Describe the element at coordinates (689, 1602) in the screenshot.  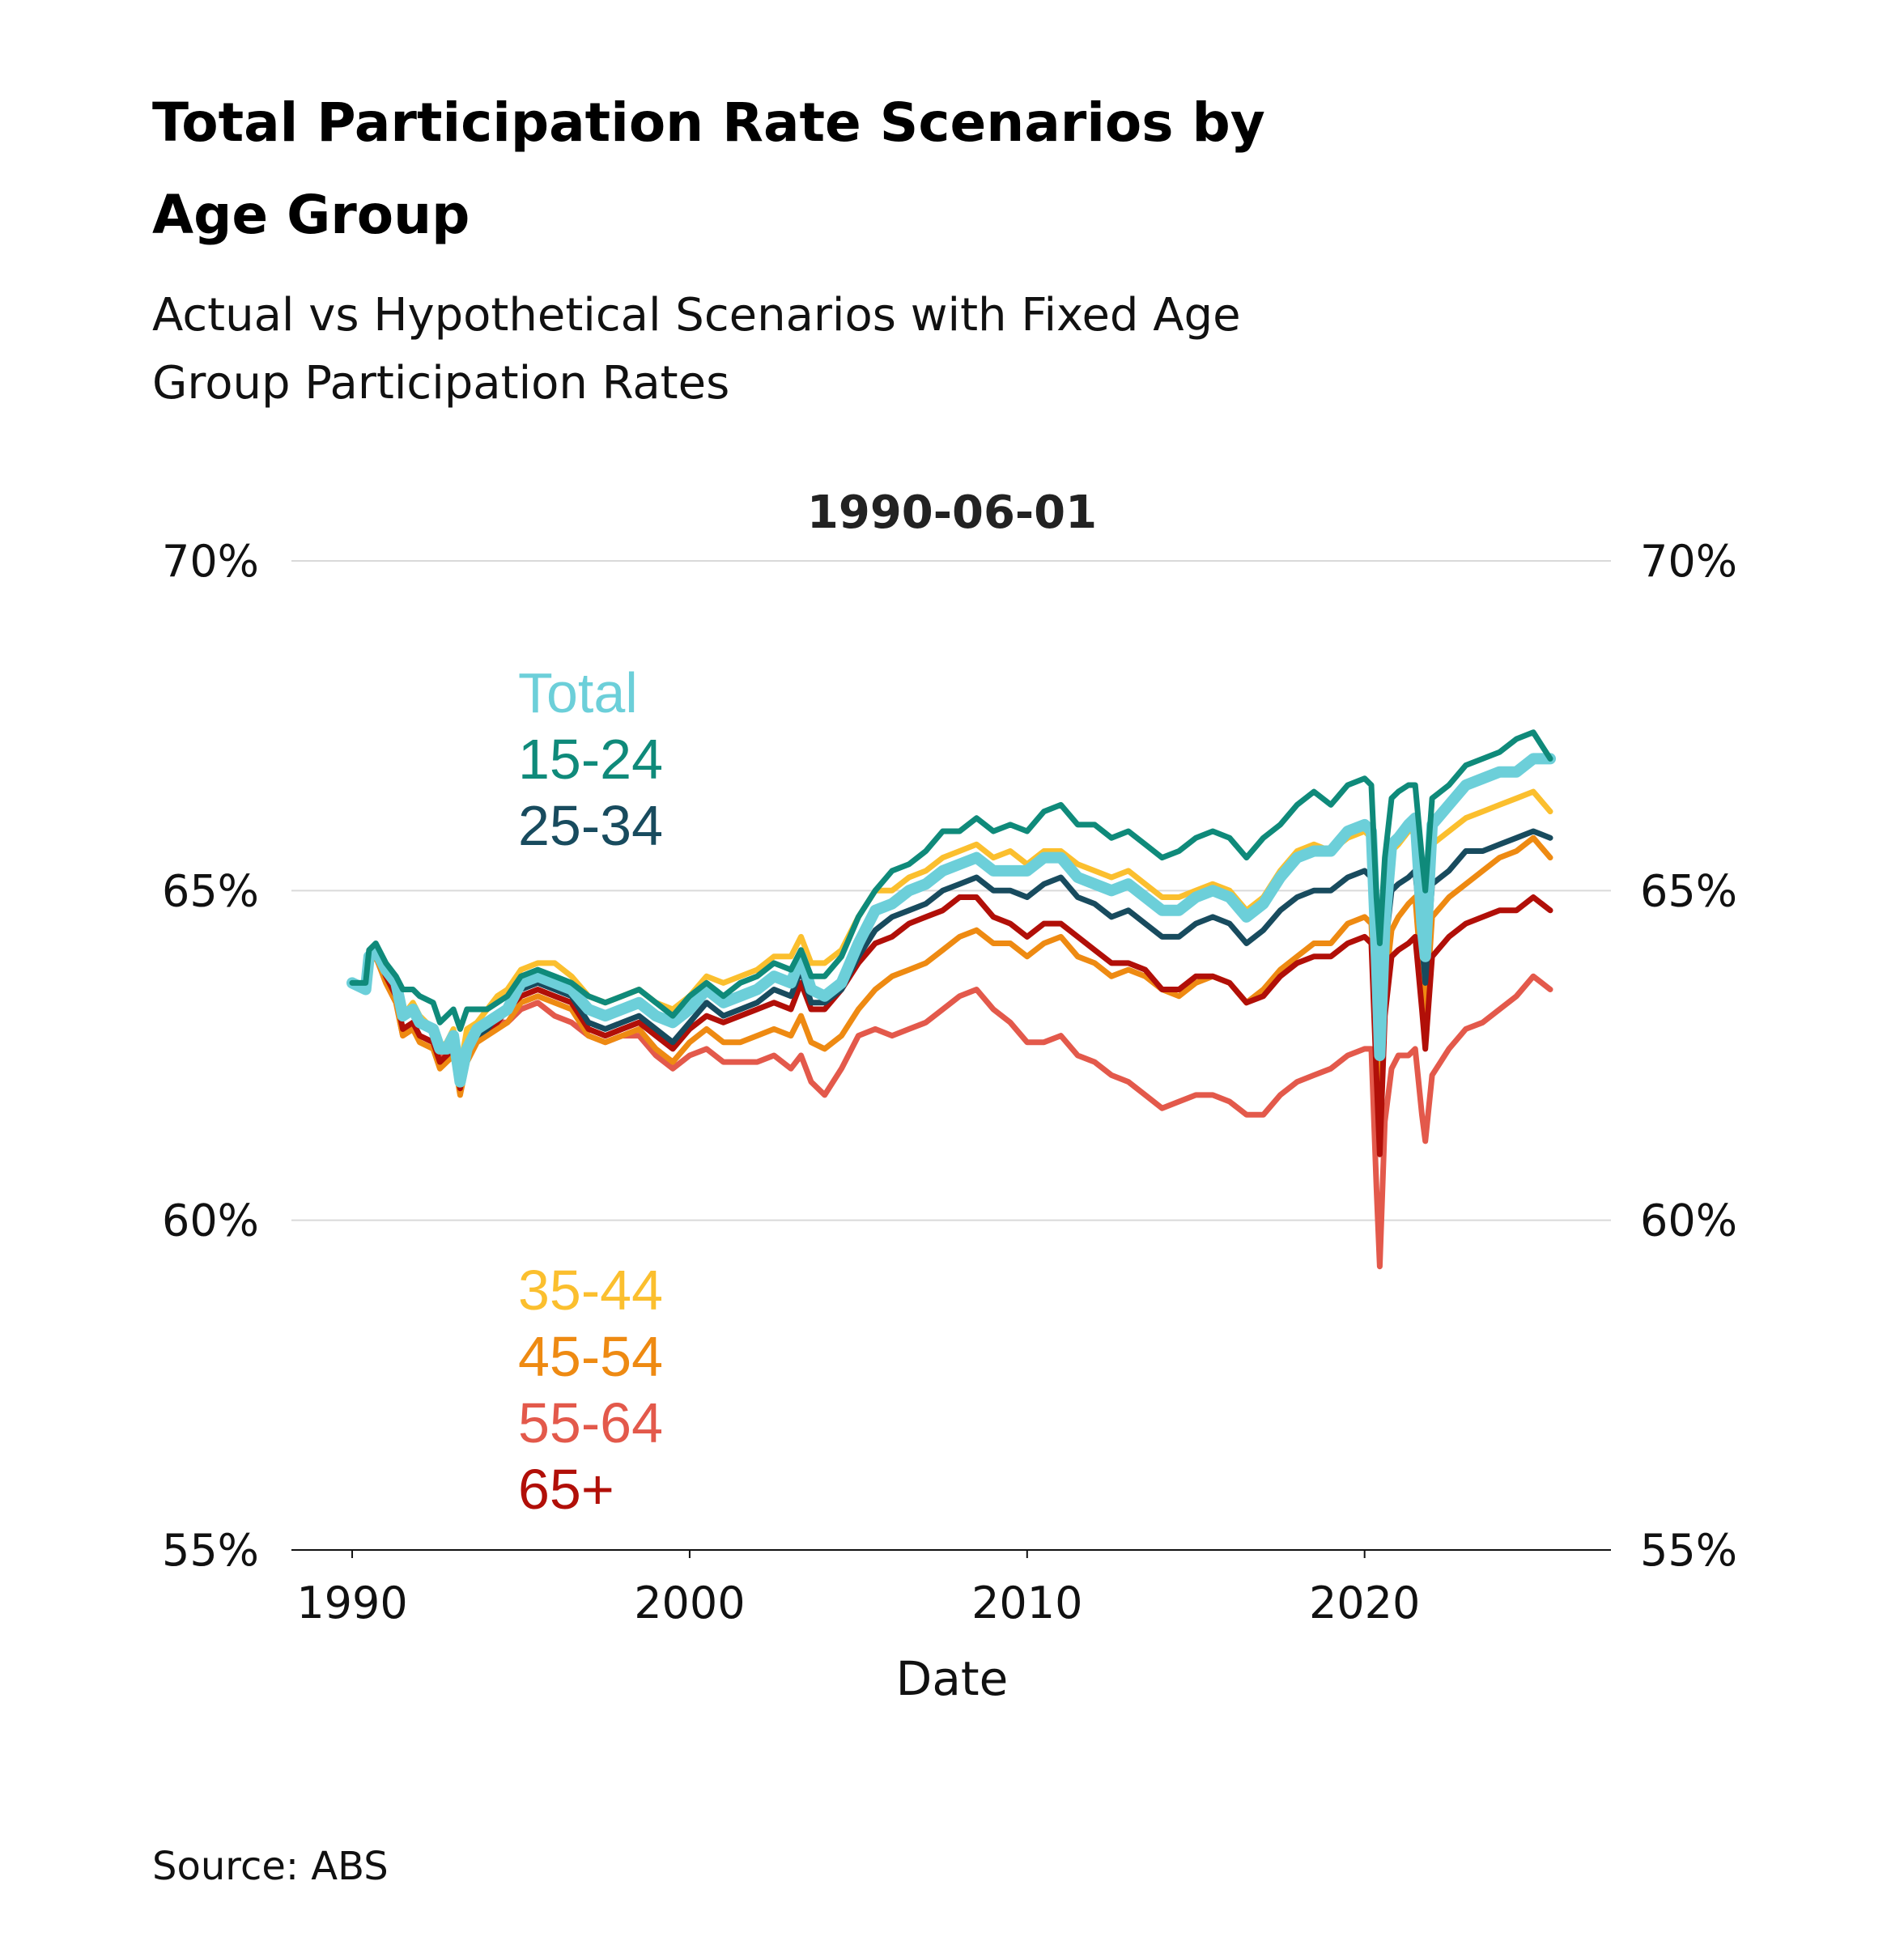
I see `x-tick-label: 2000` at that location.